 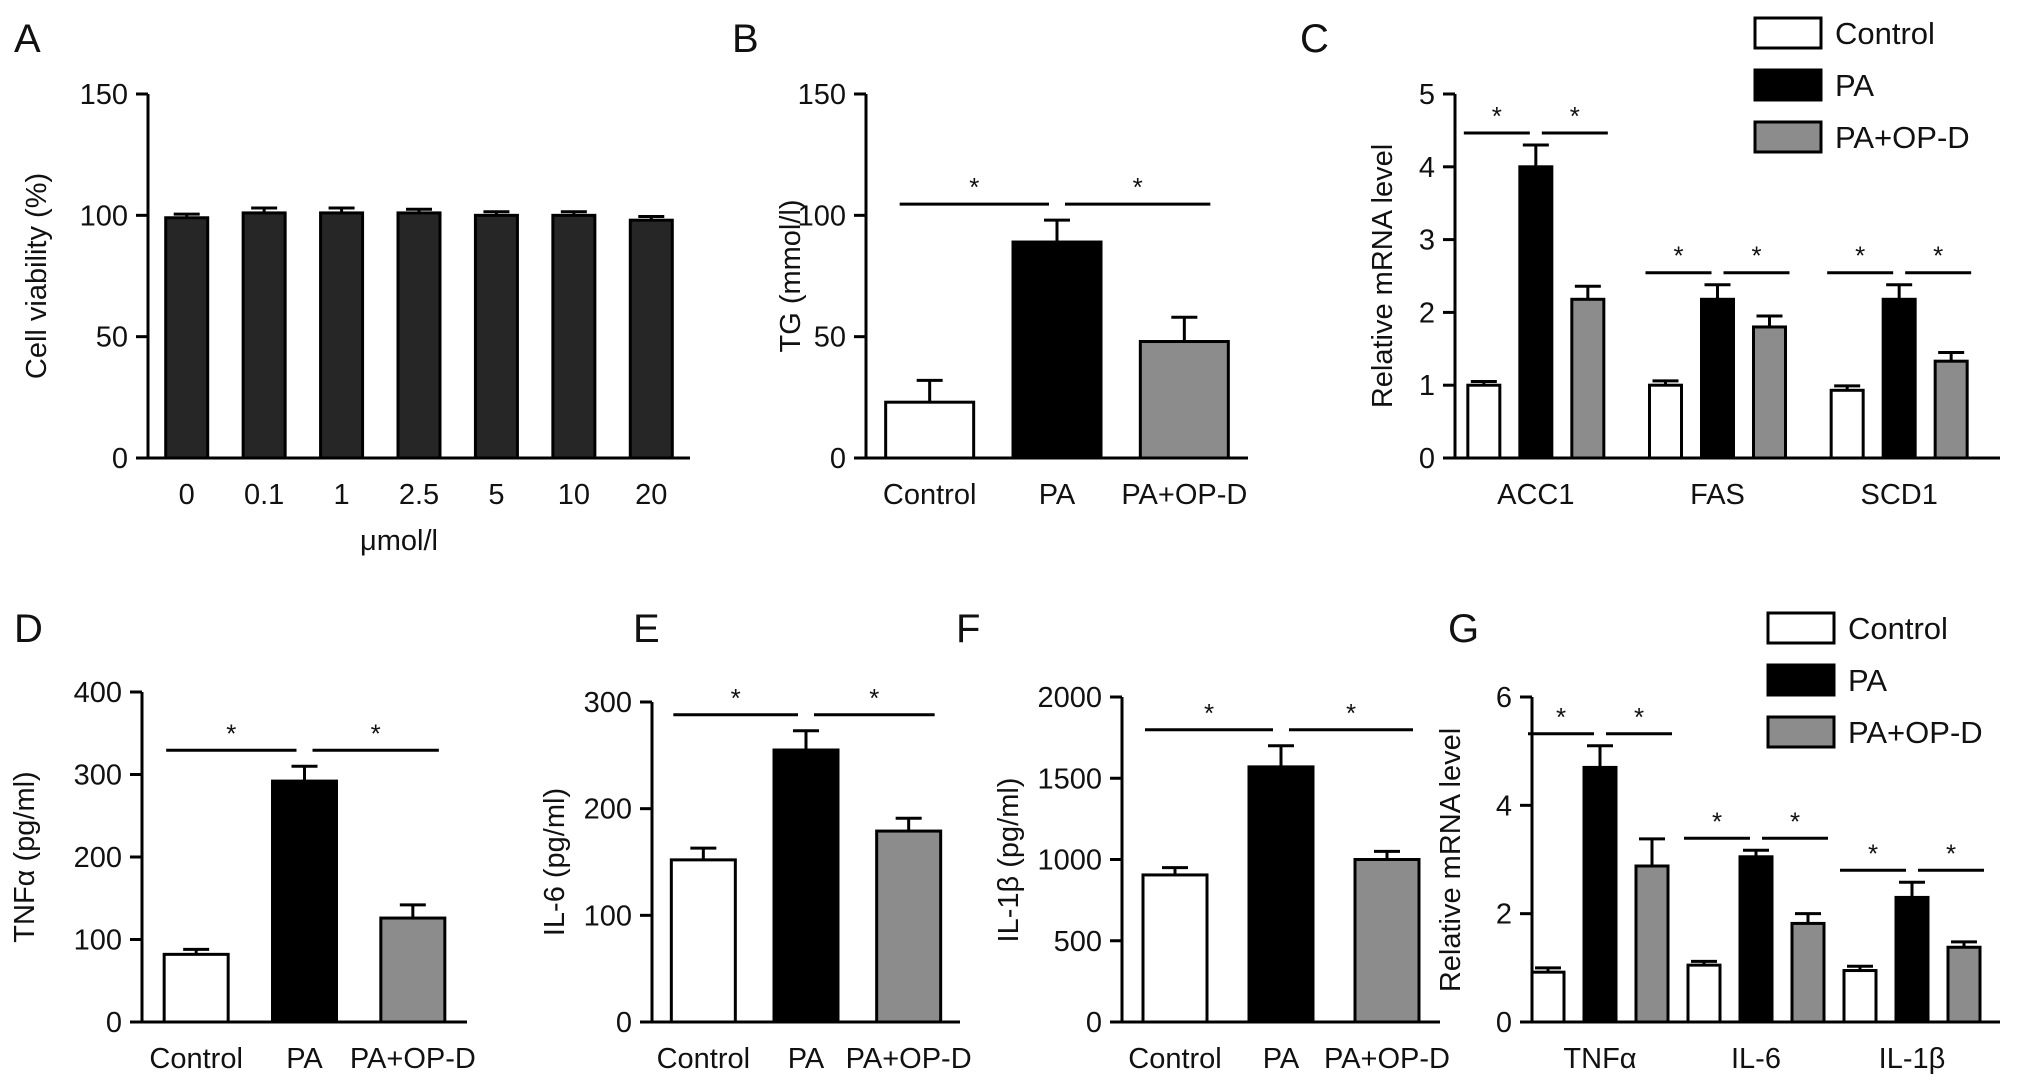 What do you see at coordinates (646, 629) in the screenshot?
I see `panel-e-letter: E` at bounding box center [646, 629].